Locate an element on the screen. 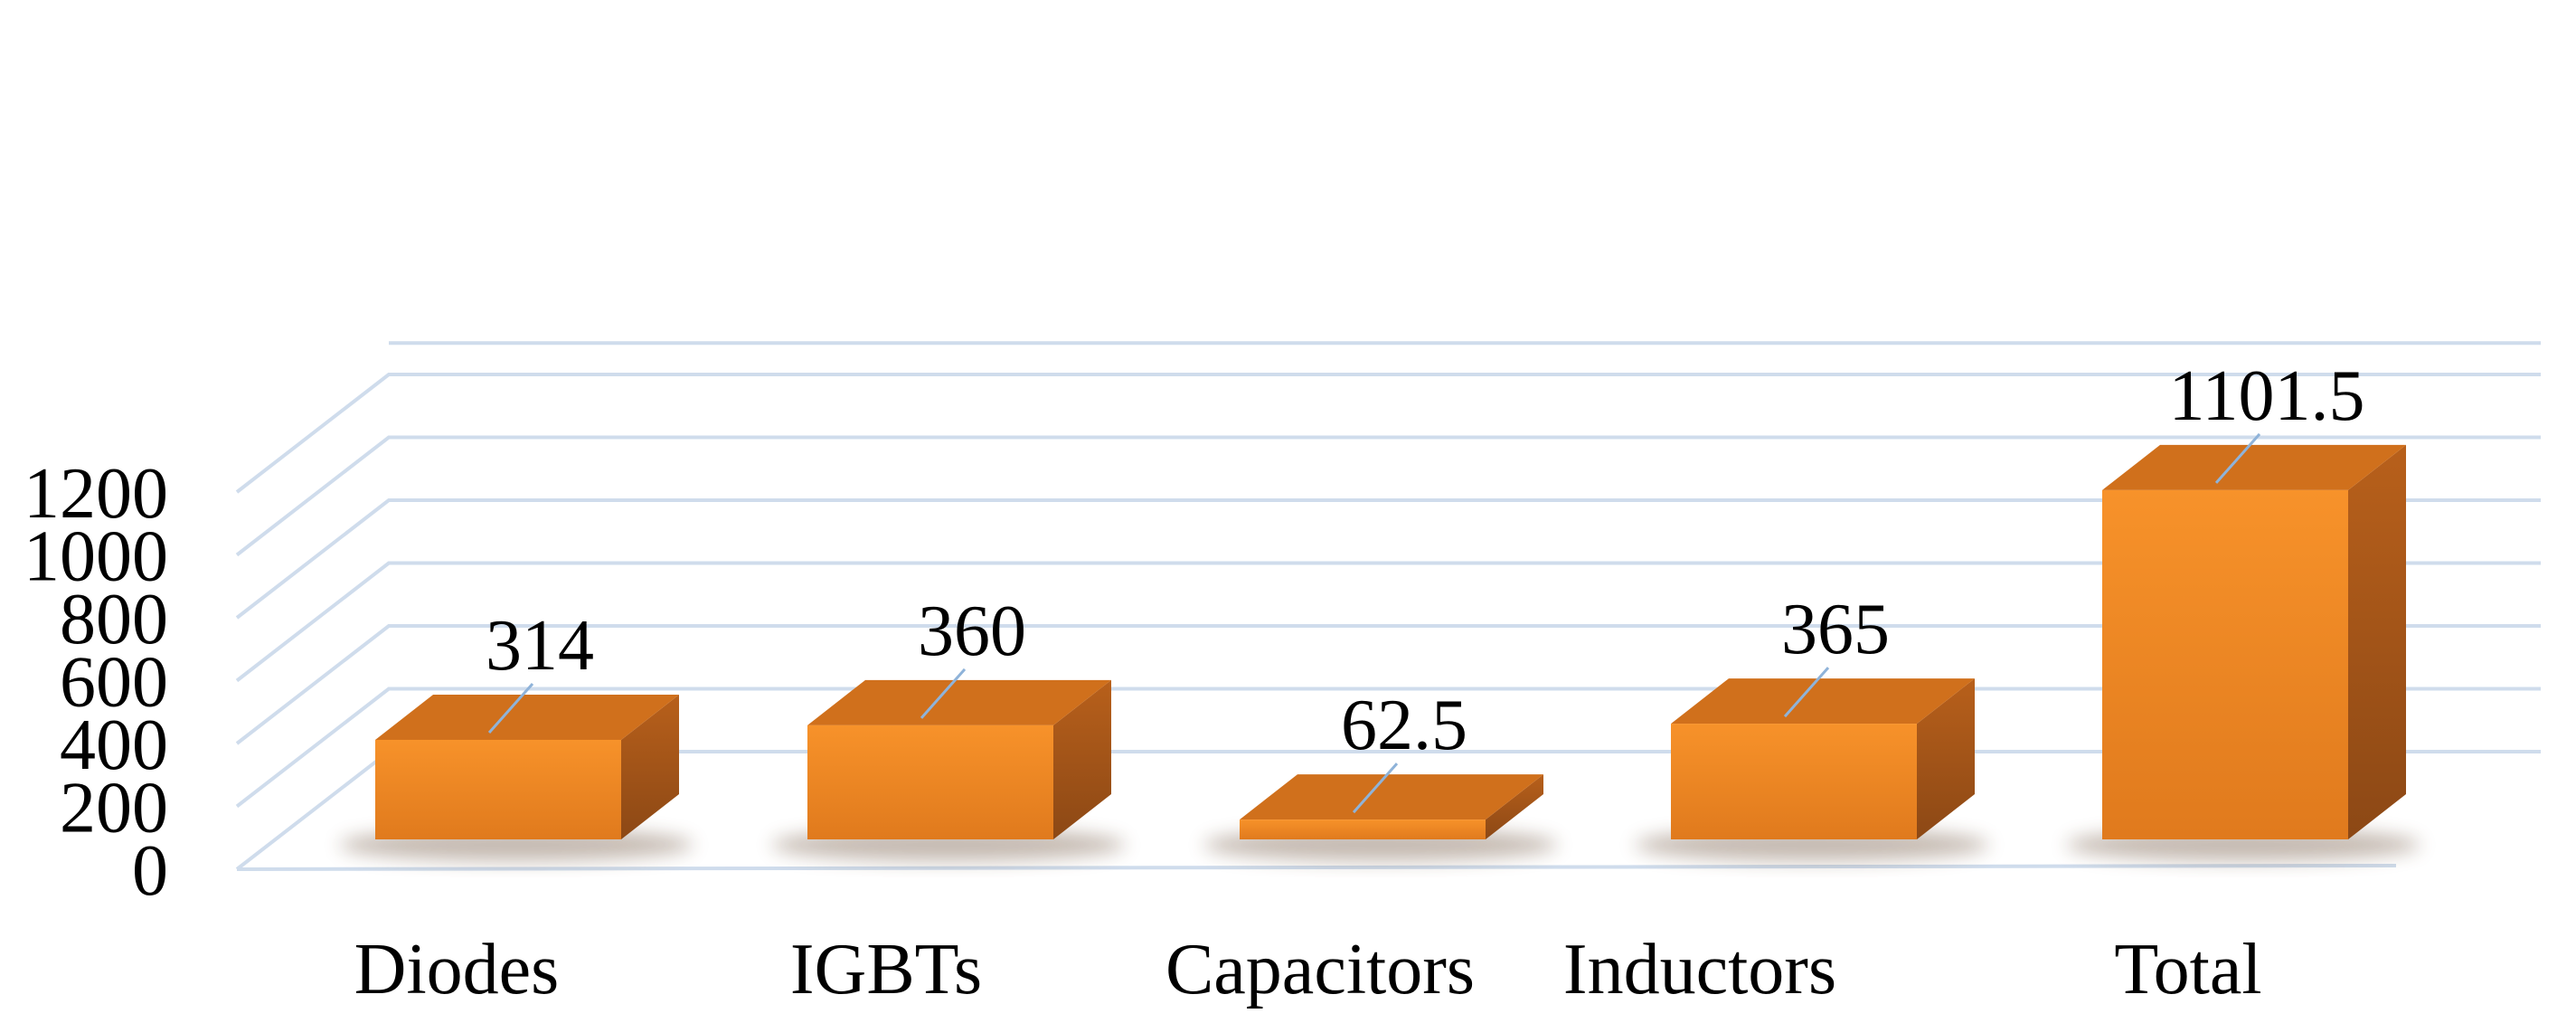 The height and width of the screenshot is (1023, 2576). x-category-label: Total is located at coordinates (2187, 969).